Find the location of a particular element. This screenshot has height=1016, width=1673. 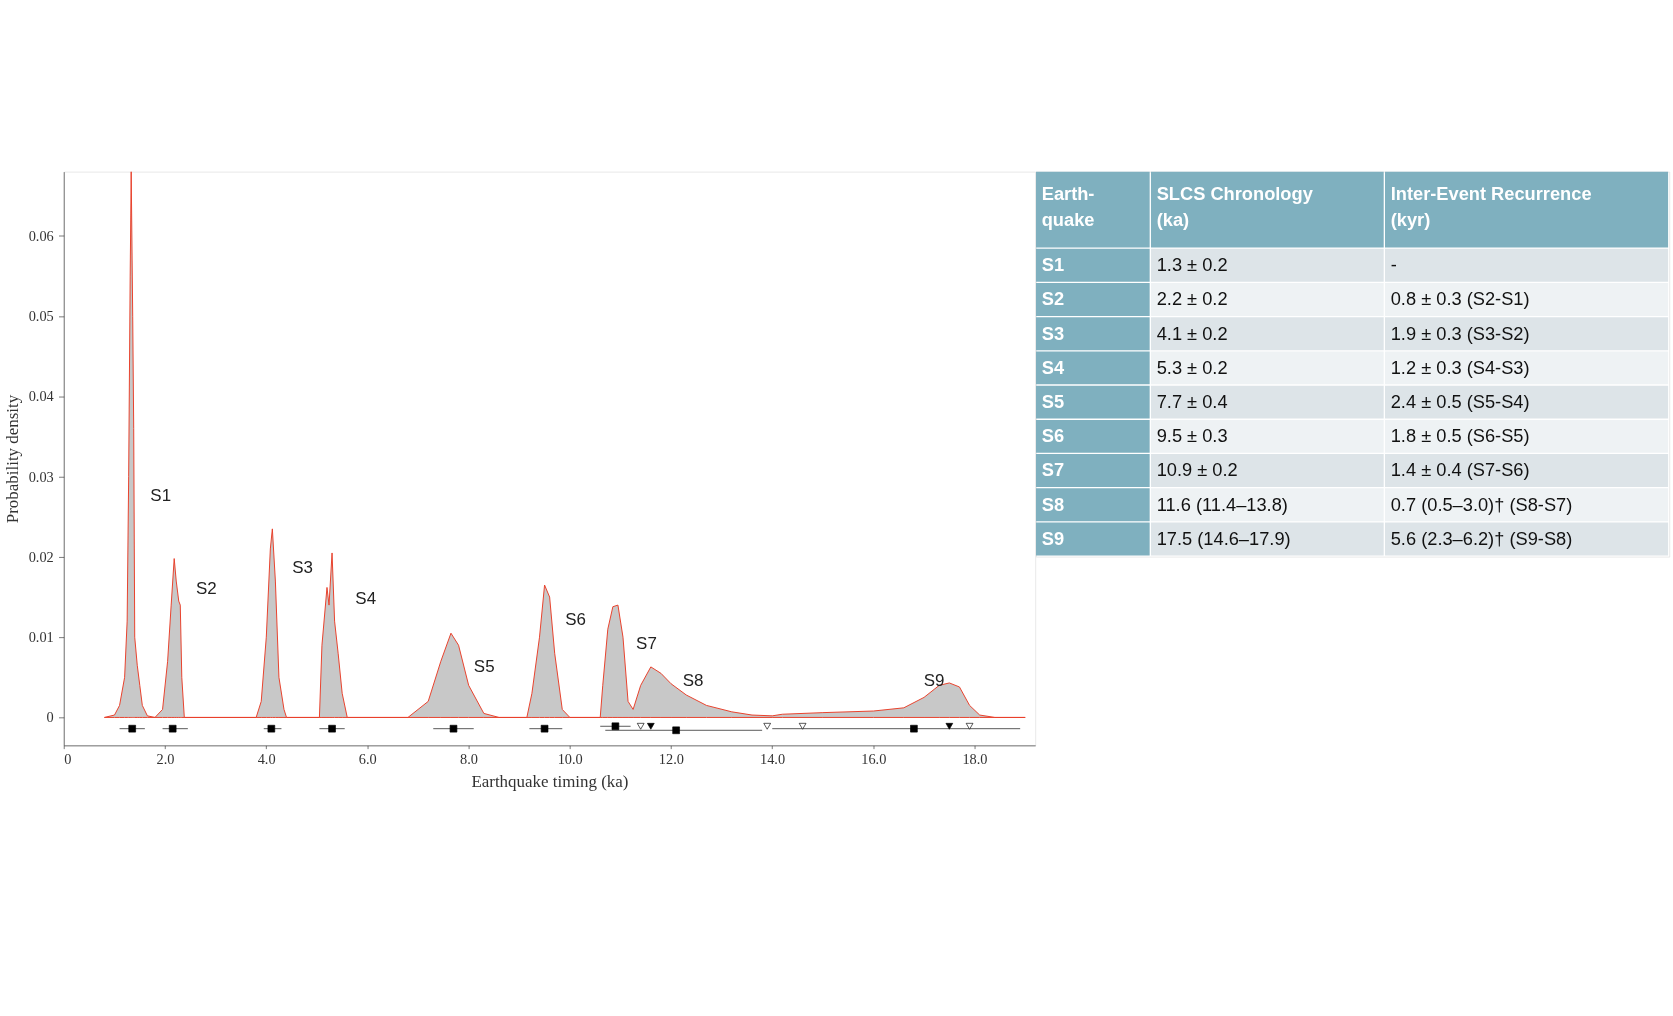

annotation: S4 is located at coordinates (366, 599).